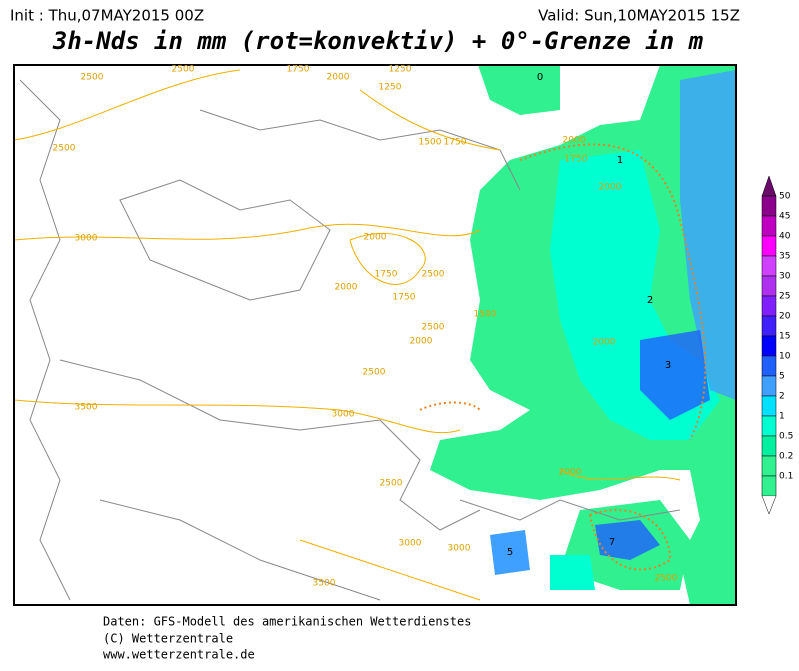 The image size is (799, 671). I want to click on legend-label: 20, so click(785, 317).